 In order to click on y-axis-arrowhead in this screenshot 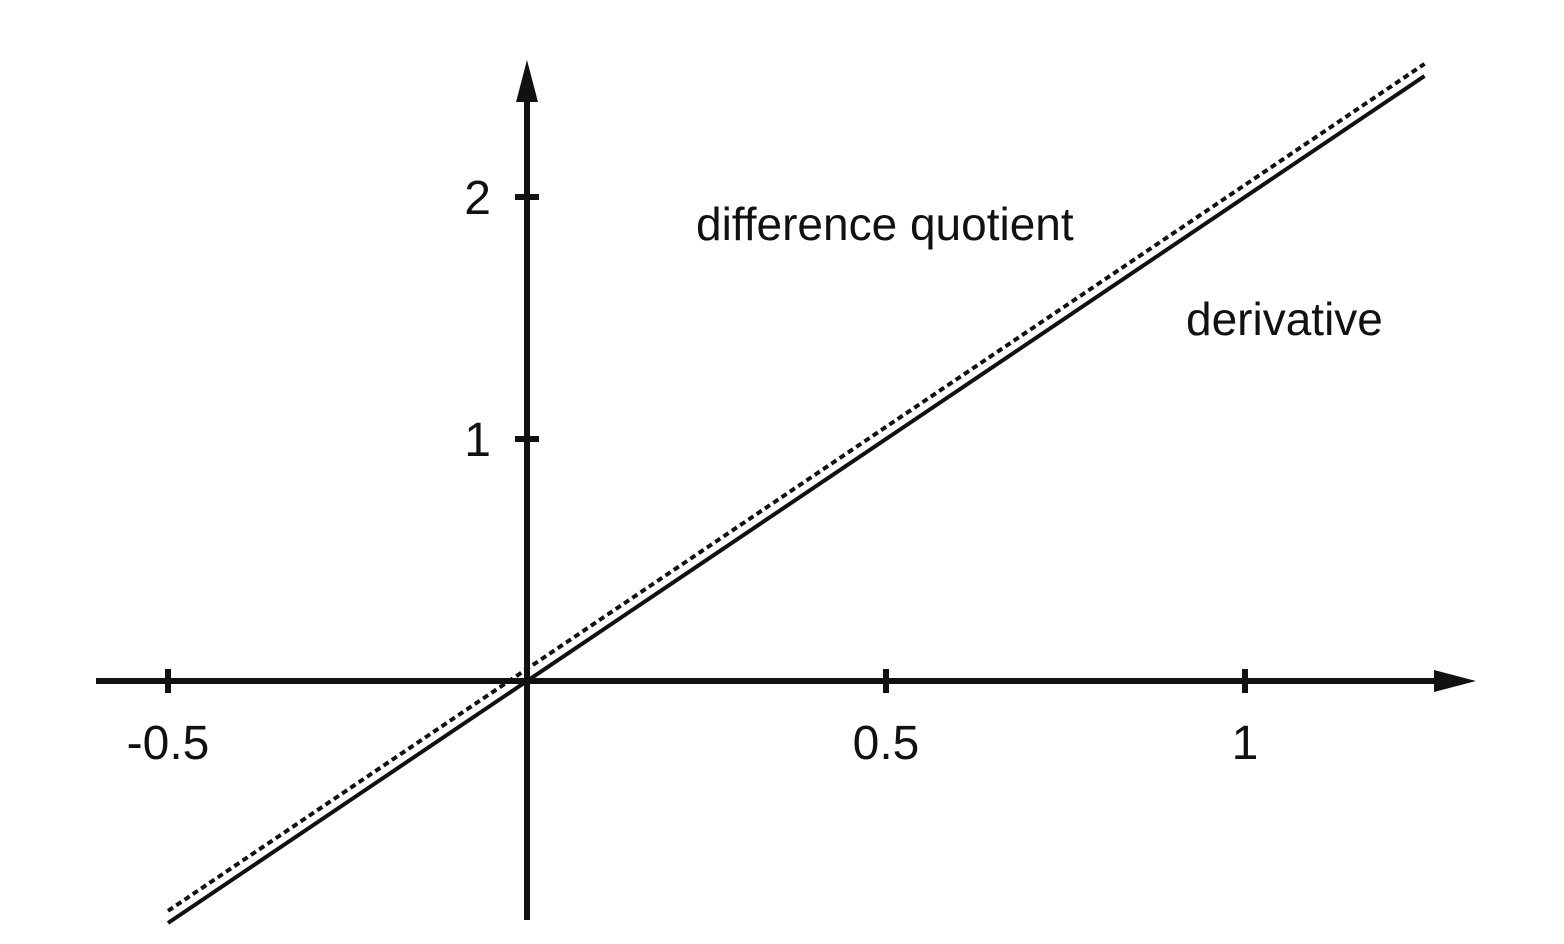, I will do `click(527, 81)`.